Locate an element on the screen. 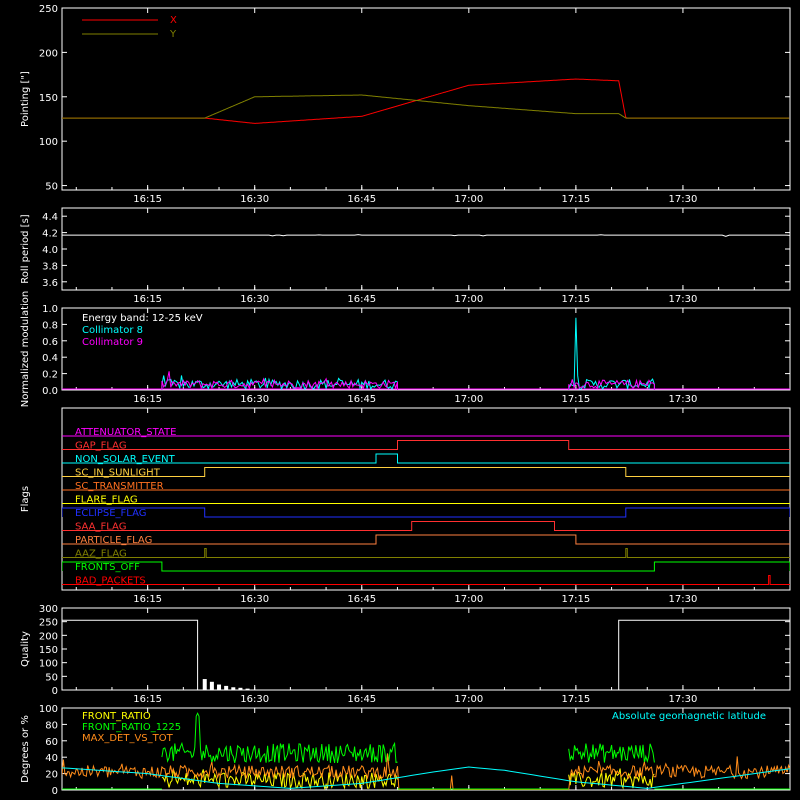  legend-label: Y is located at coordinates (173, 34).